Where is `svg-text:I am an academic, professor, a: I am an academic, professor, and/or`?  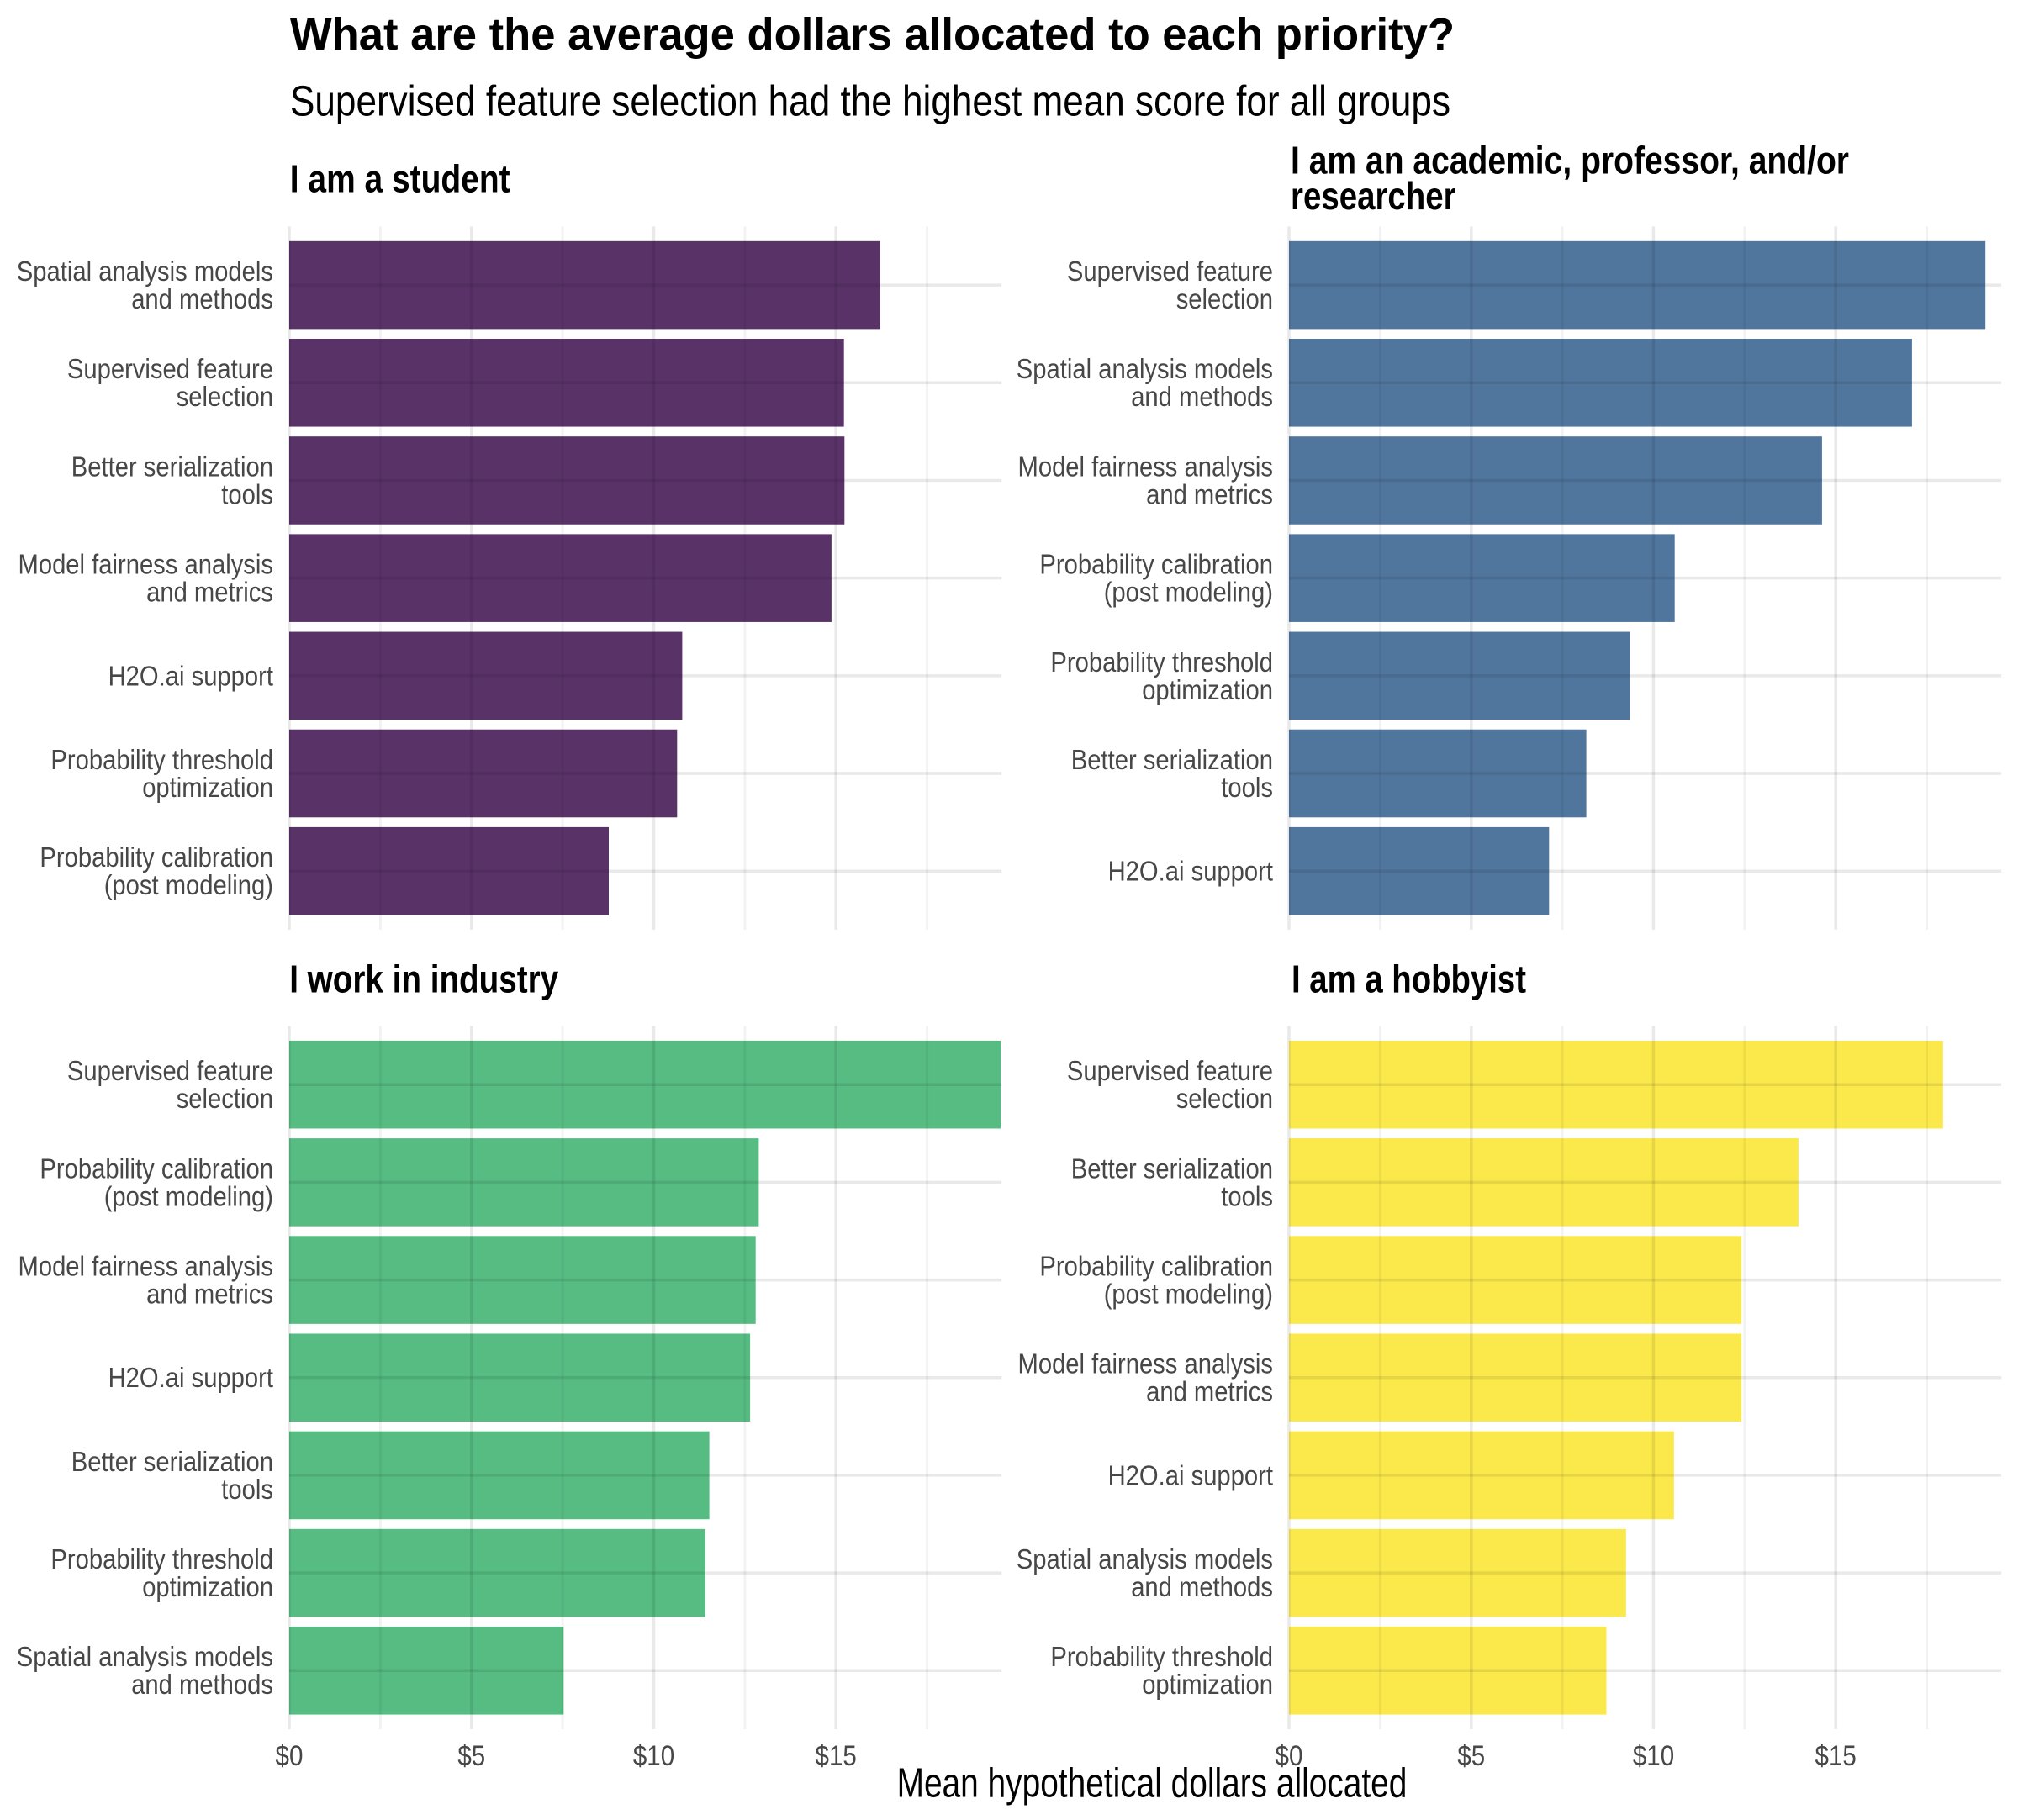 svg-text:I am an academic, professor, a: I am an academic, professor, and/or is located at coordinates (1570, 160).